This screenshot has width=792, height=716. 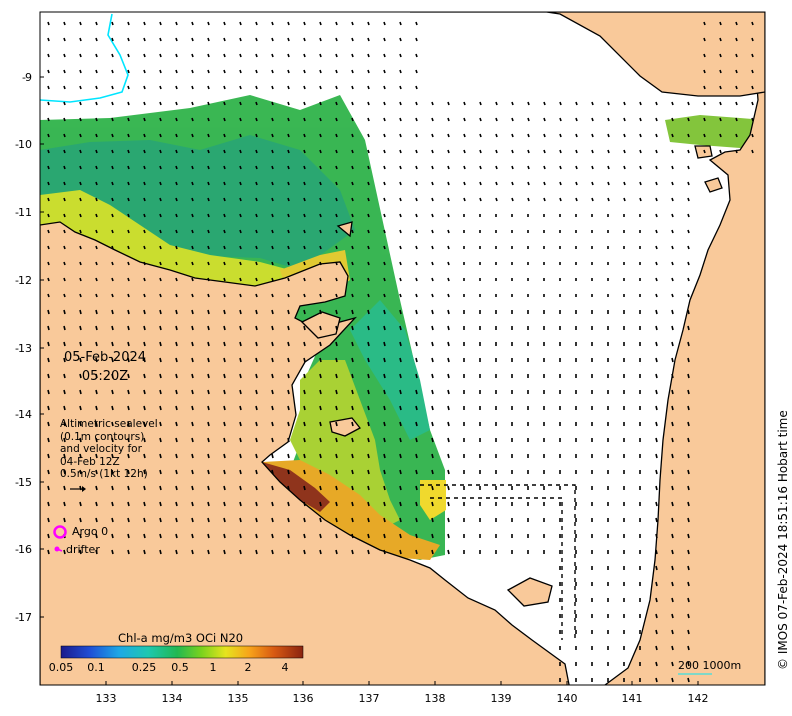 What do you see at coordinates (25, 617) in the screenshot?
I see `svg-text: 17` at bounding box center [25, 617].